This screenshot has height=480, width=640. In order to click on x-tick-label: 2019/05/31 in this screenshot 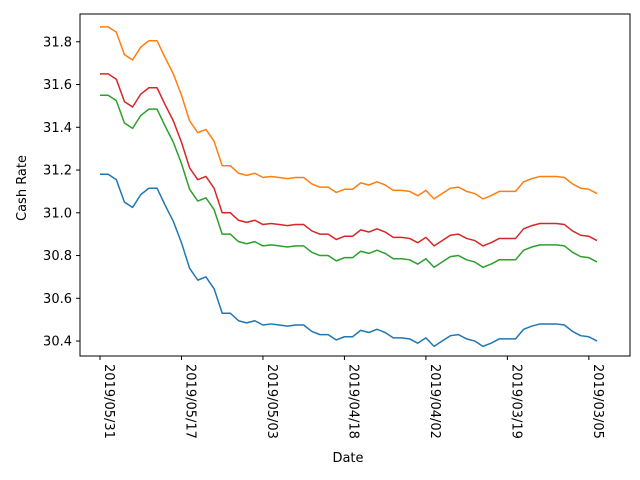, I will do `click(108, 401)`.